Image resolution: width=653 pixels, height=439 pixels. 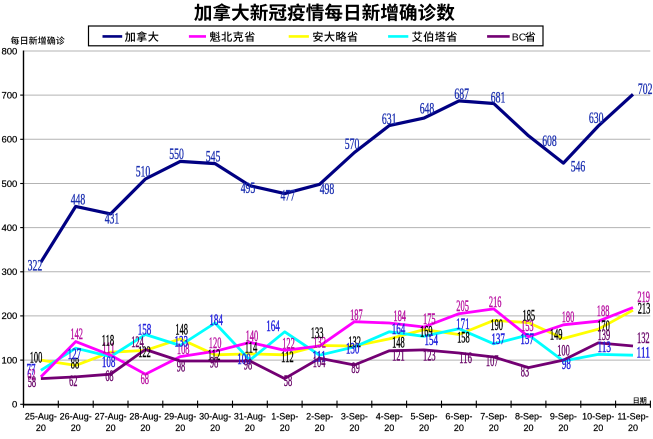 I want to click on svg-text: 216, so click(x=495, y=302).